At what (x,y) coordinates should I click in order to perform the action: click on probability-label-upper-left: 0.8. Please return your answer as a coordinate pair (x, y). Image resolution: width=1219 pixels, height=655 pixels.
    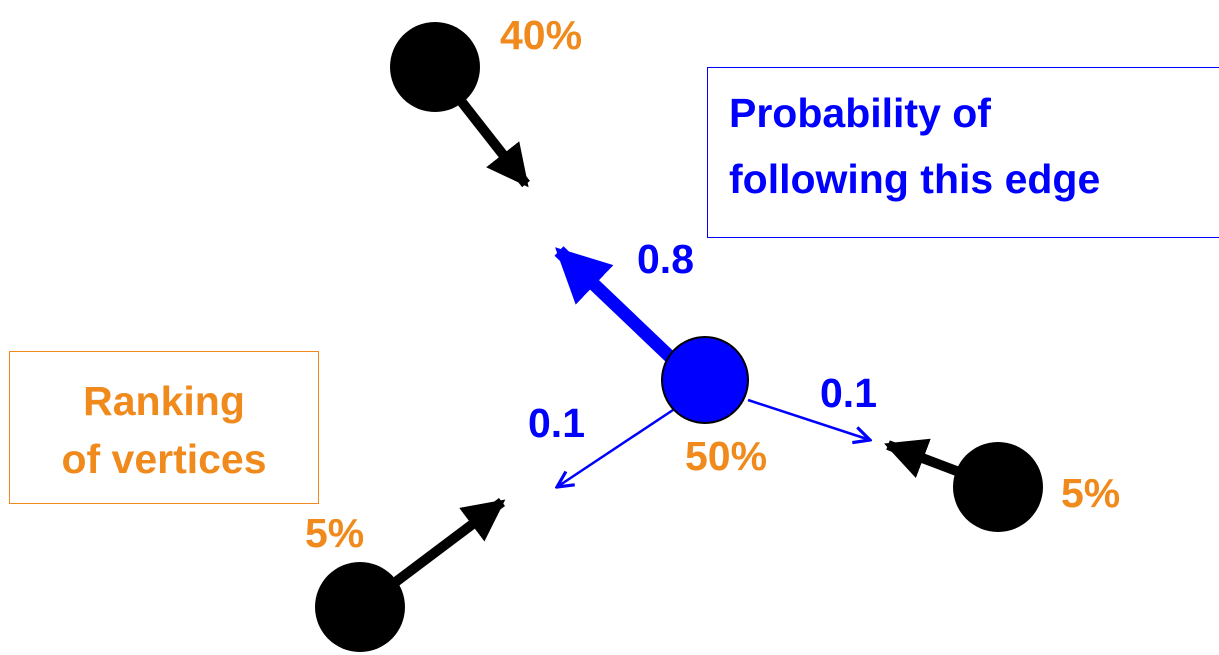
    Looking at the image, I should click on (665, 259).